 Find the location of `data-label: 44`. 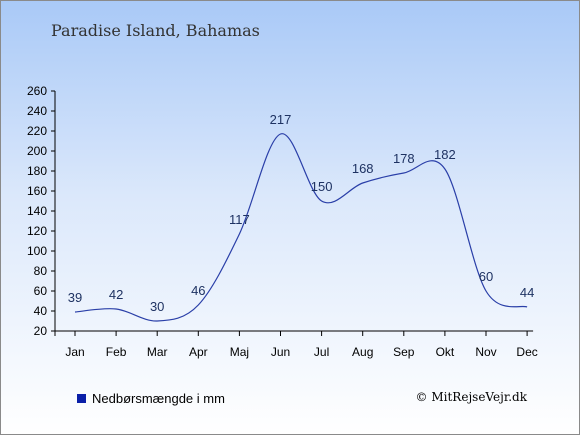

data-label: 44 is located at coordinates (527, 292).